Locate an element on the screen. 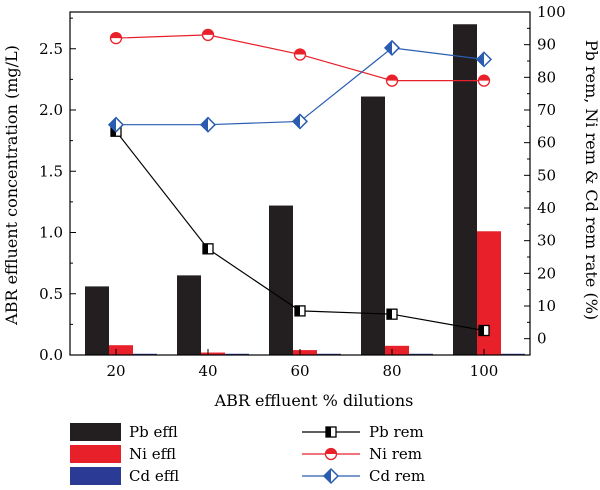  legend-swatch-pb-effl is located at coordinates (95, 432).